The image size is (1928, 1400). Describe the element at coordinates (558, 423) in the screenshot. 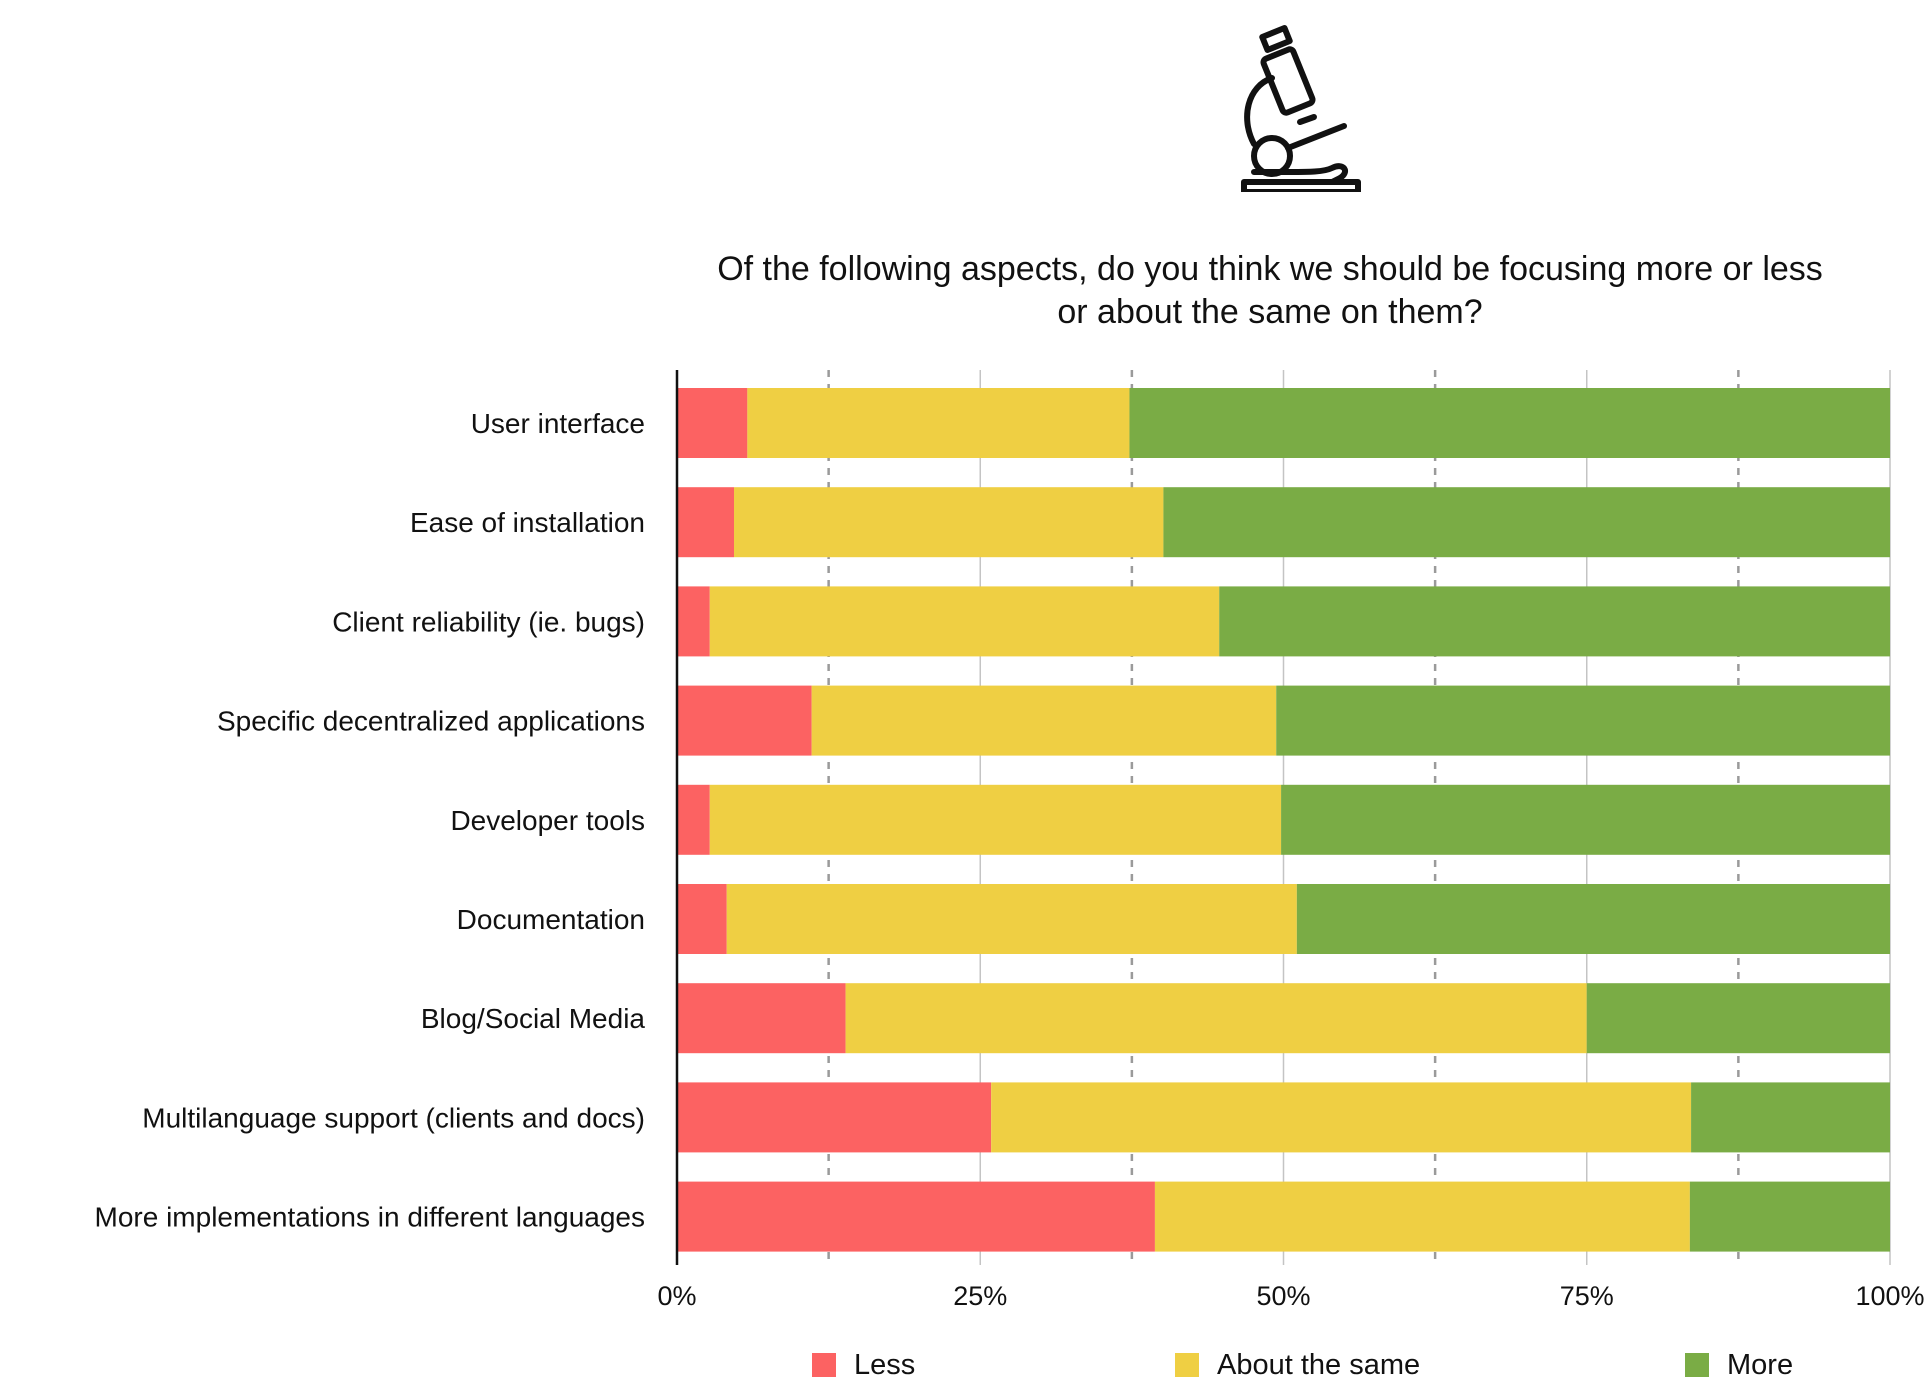

I see `category-label: User interface` at that location.